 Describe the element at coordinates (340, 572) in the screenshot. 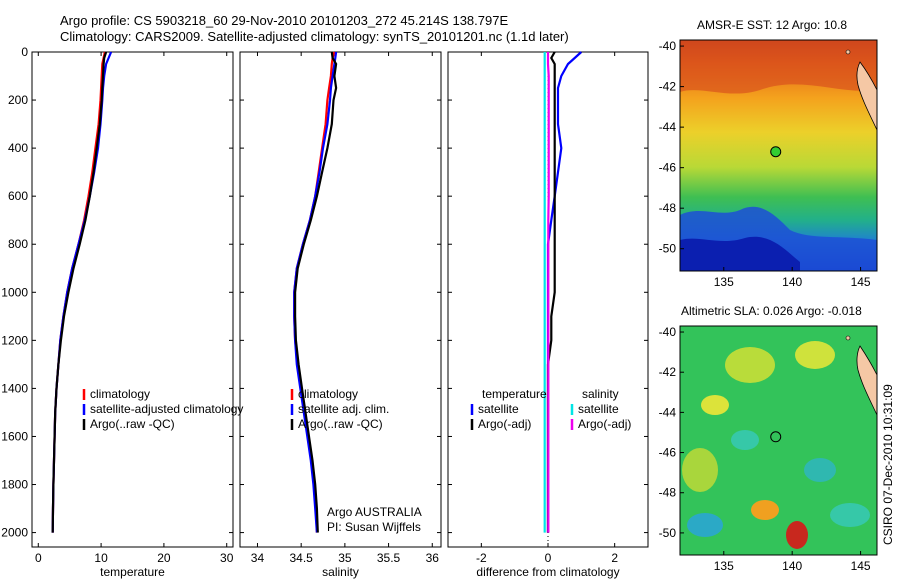

I see `x-axis-label: salinity` at that location.